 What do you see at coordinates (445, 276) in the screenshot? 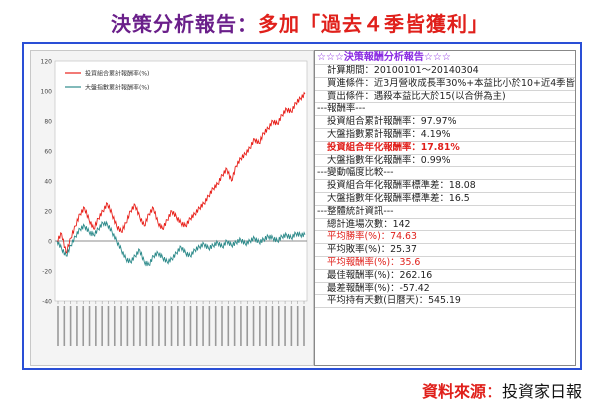
I see `report-row: 最佳報酬率(%)：262.16` at bounding box center [445, 276].